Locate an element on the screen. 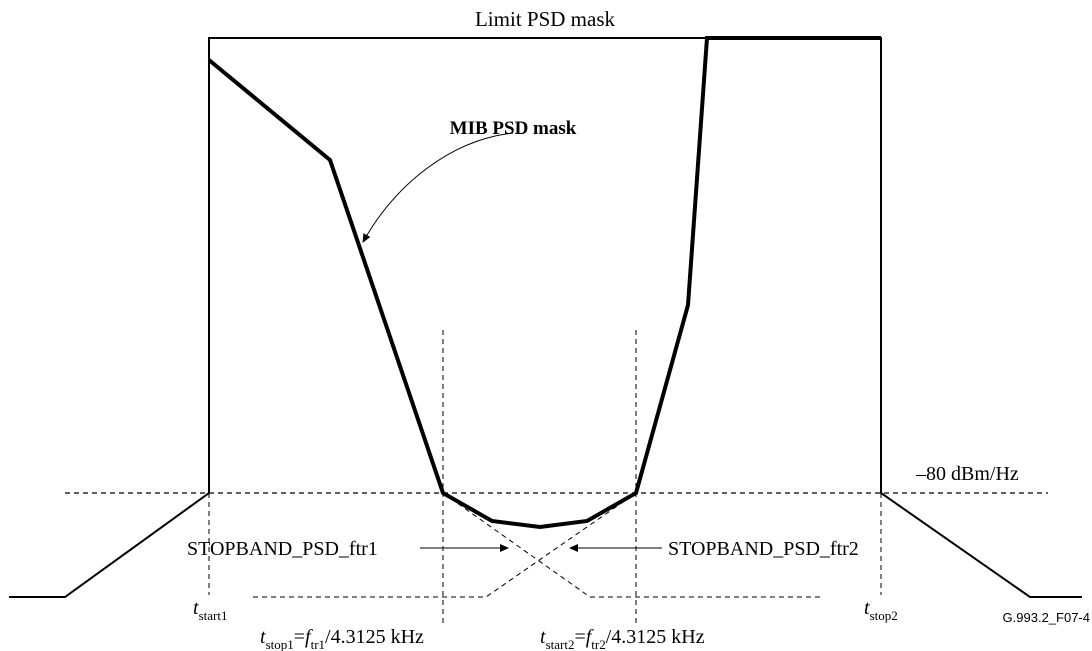  mib-psd-mask-label: MIB PSD mask is located at coordinates (513, 128).